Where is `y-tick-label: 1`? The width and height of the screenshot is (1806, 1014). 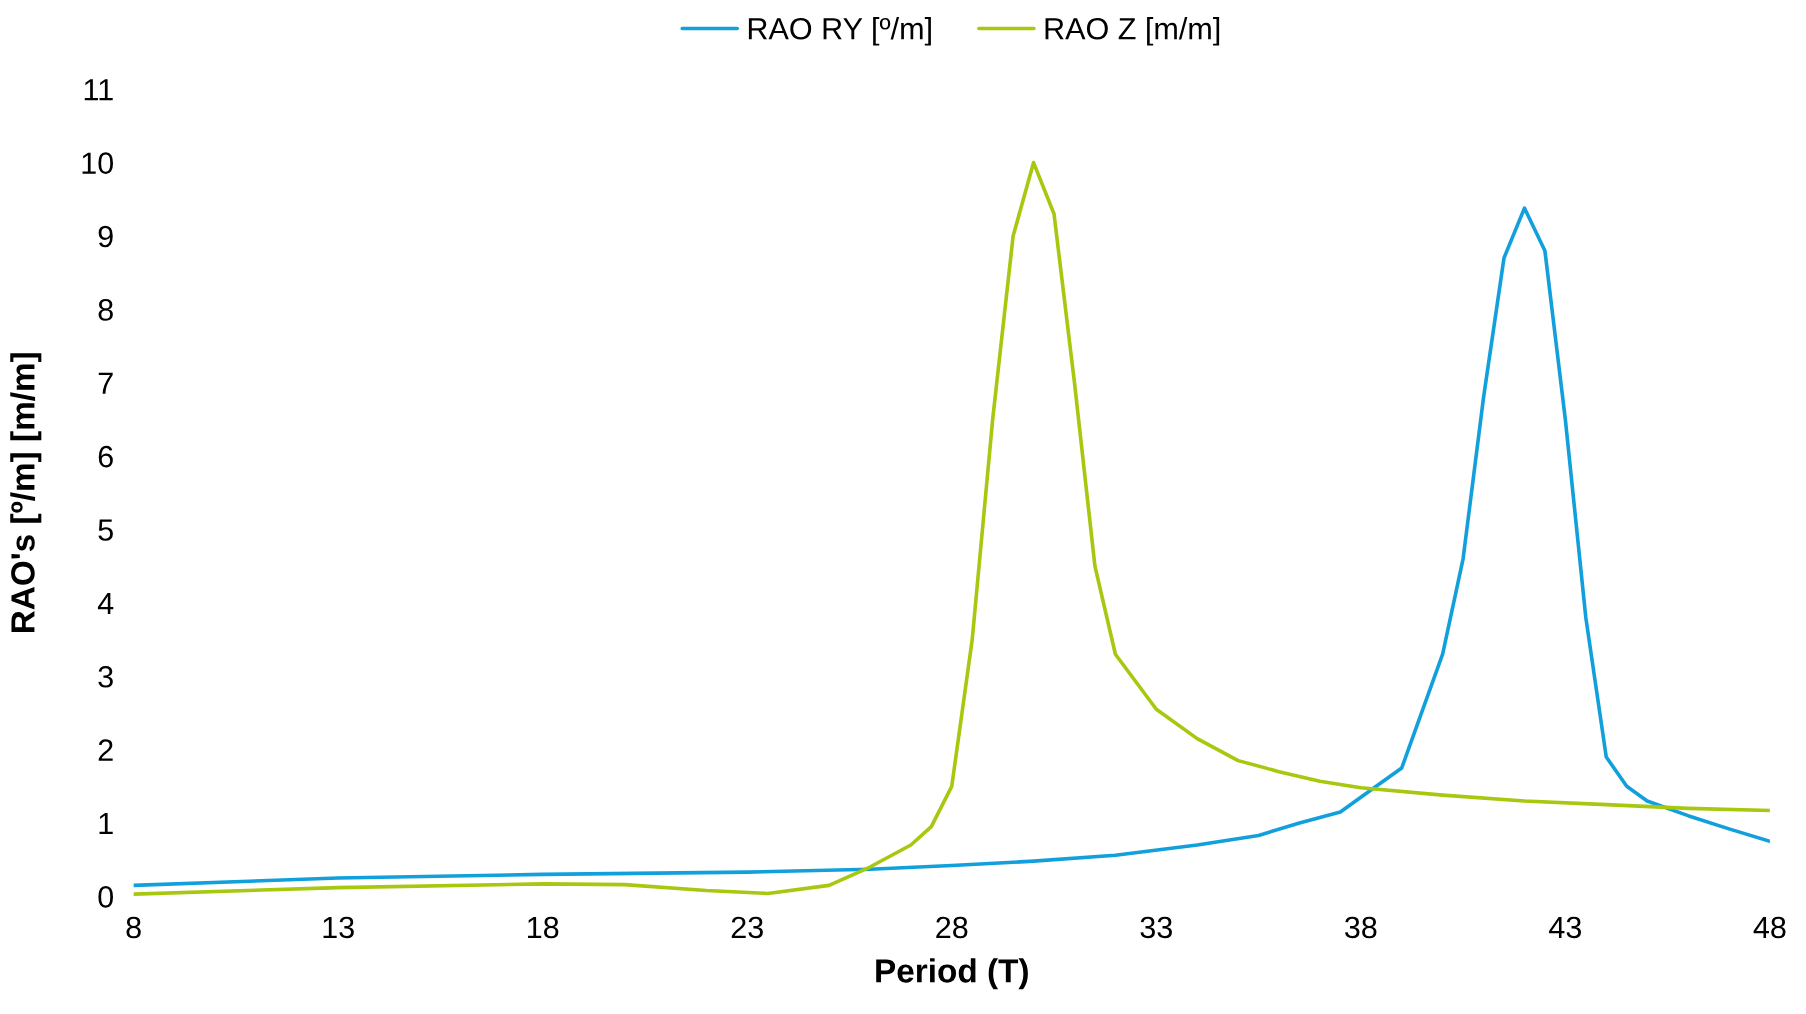 y-tick-label: 1 is located at coordinates (106, 824).